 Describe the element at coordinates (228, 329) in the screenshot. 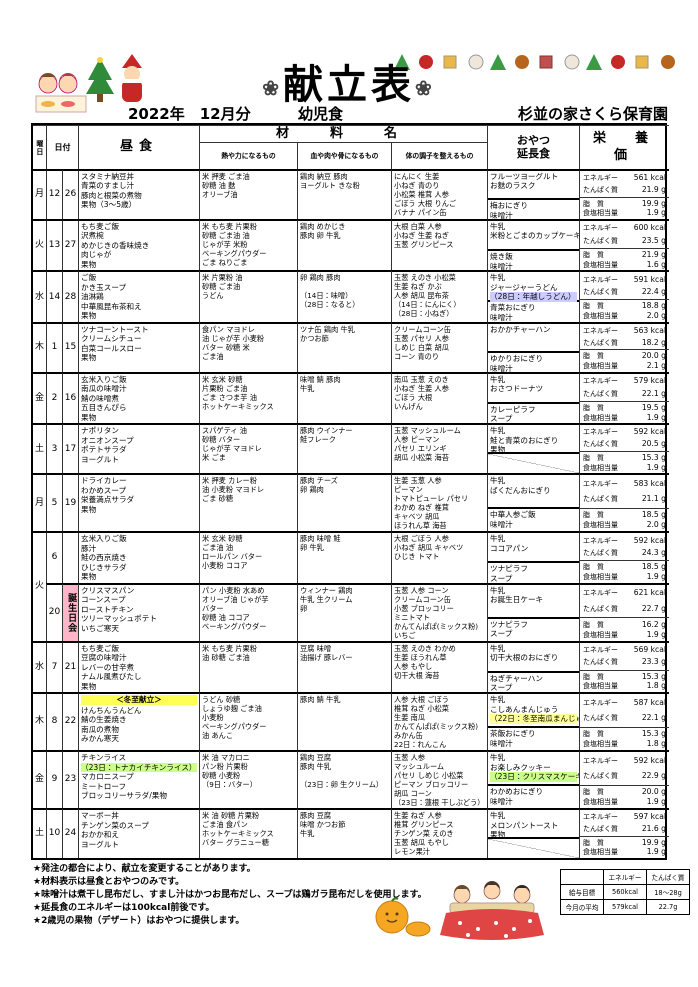

I see `ingredient-line: 食パン マヨドレ` at that location.